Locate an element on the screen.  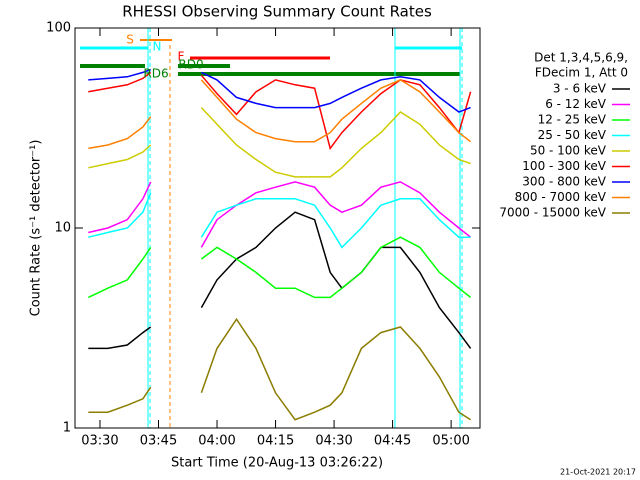
annotation: RD6 is located at coordinates (155, 74).